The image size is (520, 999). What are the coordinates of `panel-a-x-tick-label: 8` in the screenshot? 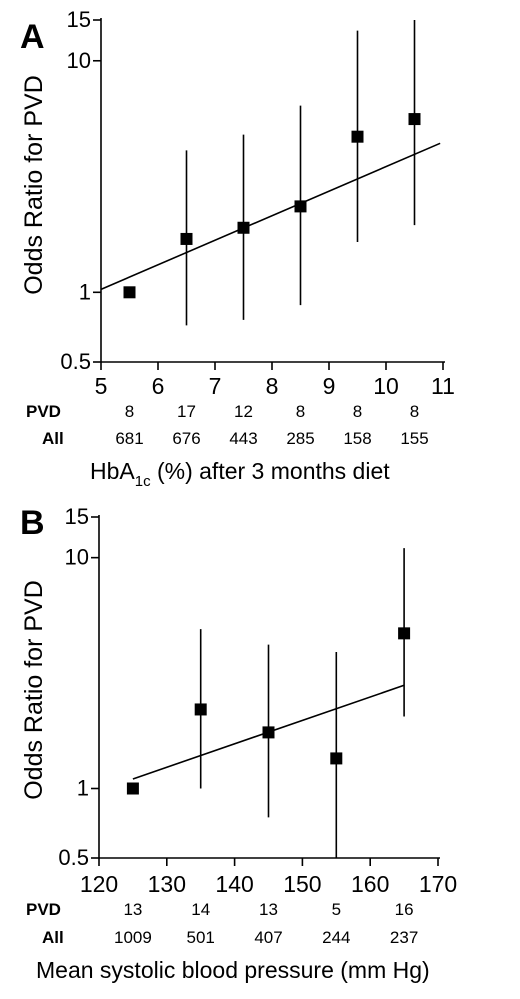 It's located at (272, 386).